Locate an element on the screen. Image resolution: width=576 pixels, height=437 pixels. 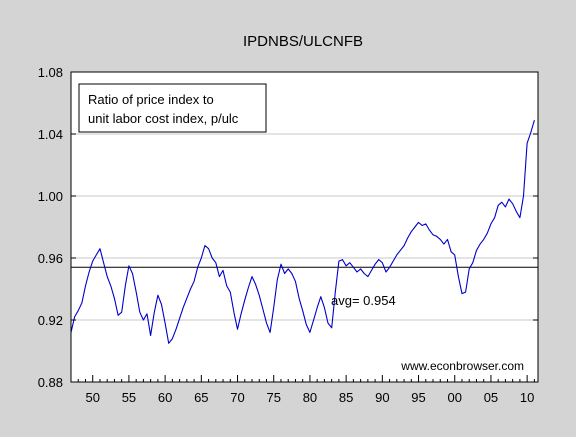
x-tick-label: 75 is located at coordinates (273, 397).